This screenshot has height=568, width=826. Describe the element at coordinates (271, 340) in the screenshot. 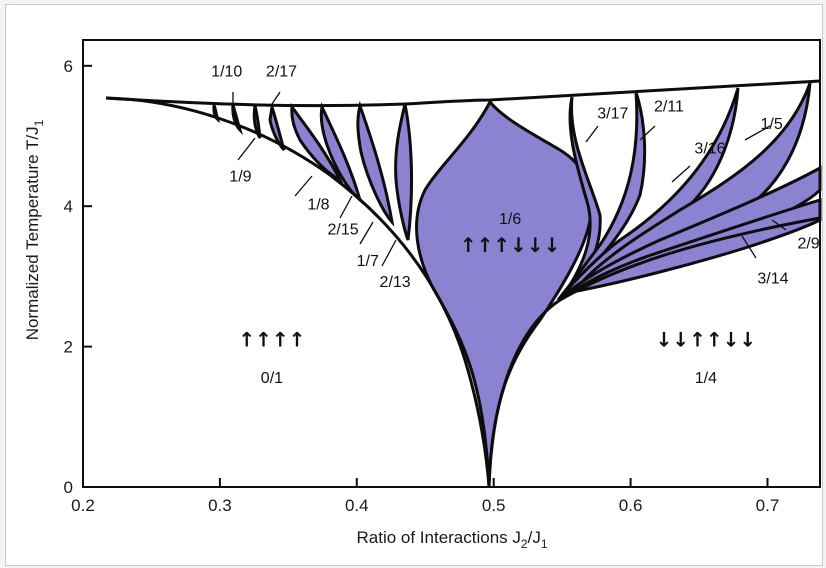

I see `spin-arrows-label: ↑↑↑↑` at that location.